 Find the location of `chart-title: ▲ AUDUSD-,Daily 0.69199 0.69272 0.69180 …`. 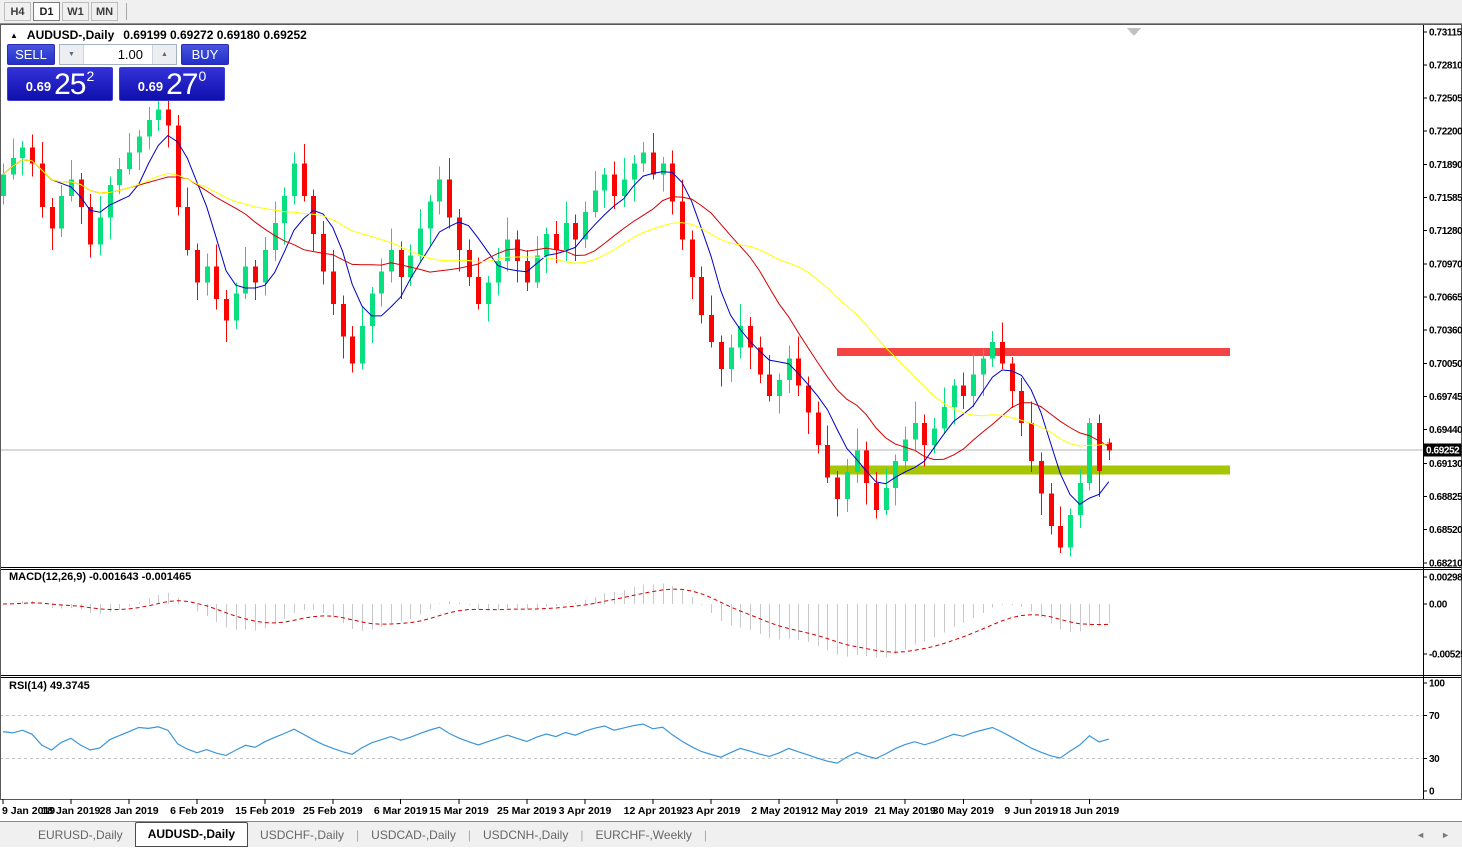

chart-title: ▲ AUDUSD-,Daily 0.69199 0.69272 0.69180 … is located at coordinates (158, 35).